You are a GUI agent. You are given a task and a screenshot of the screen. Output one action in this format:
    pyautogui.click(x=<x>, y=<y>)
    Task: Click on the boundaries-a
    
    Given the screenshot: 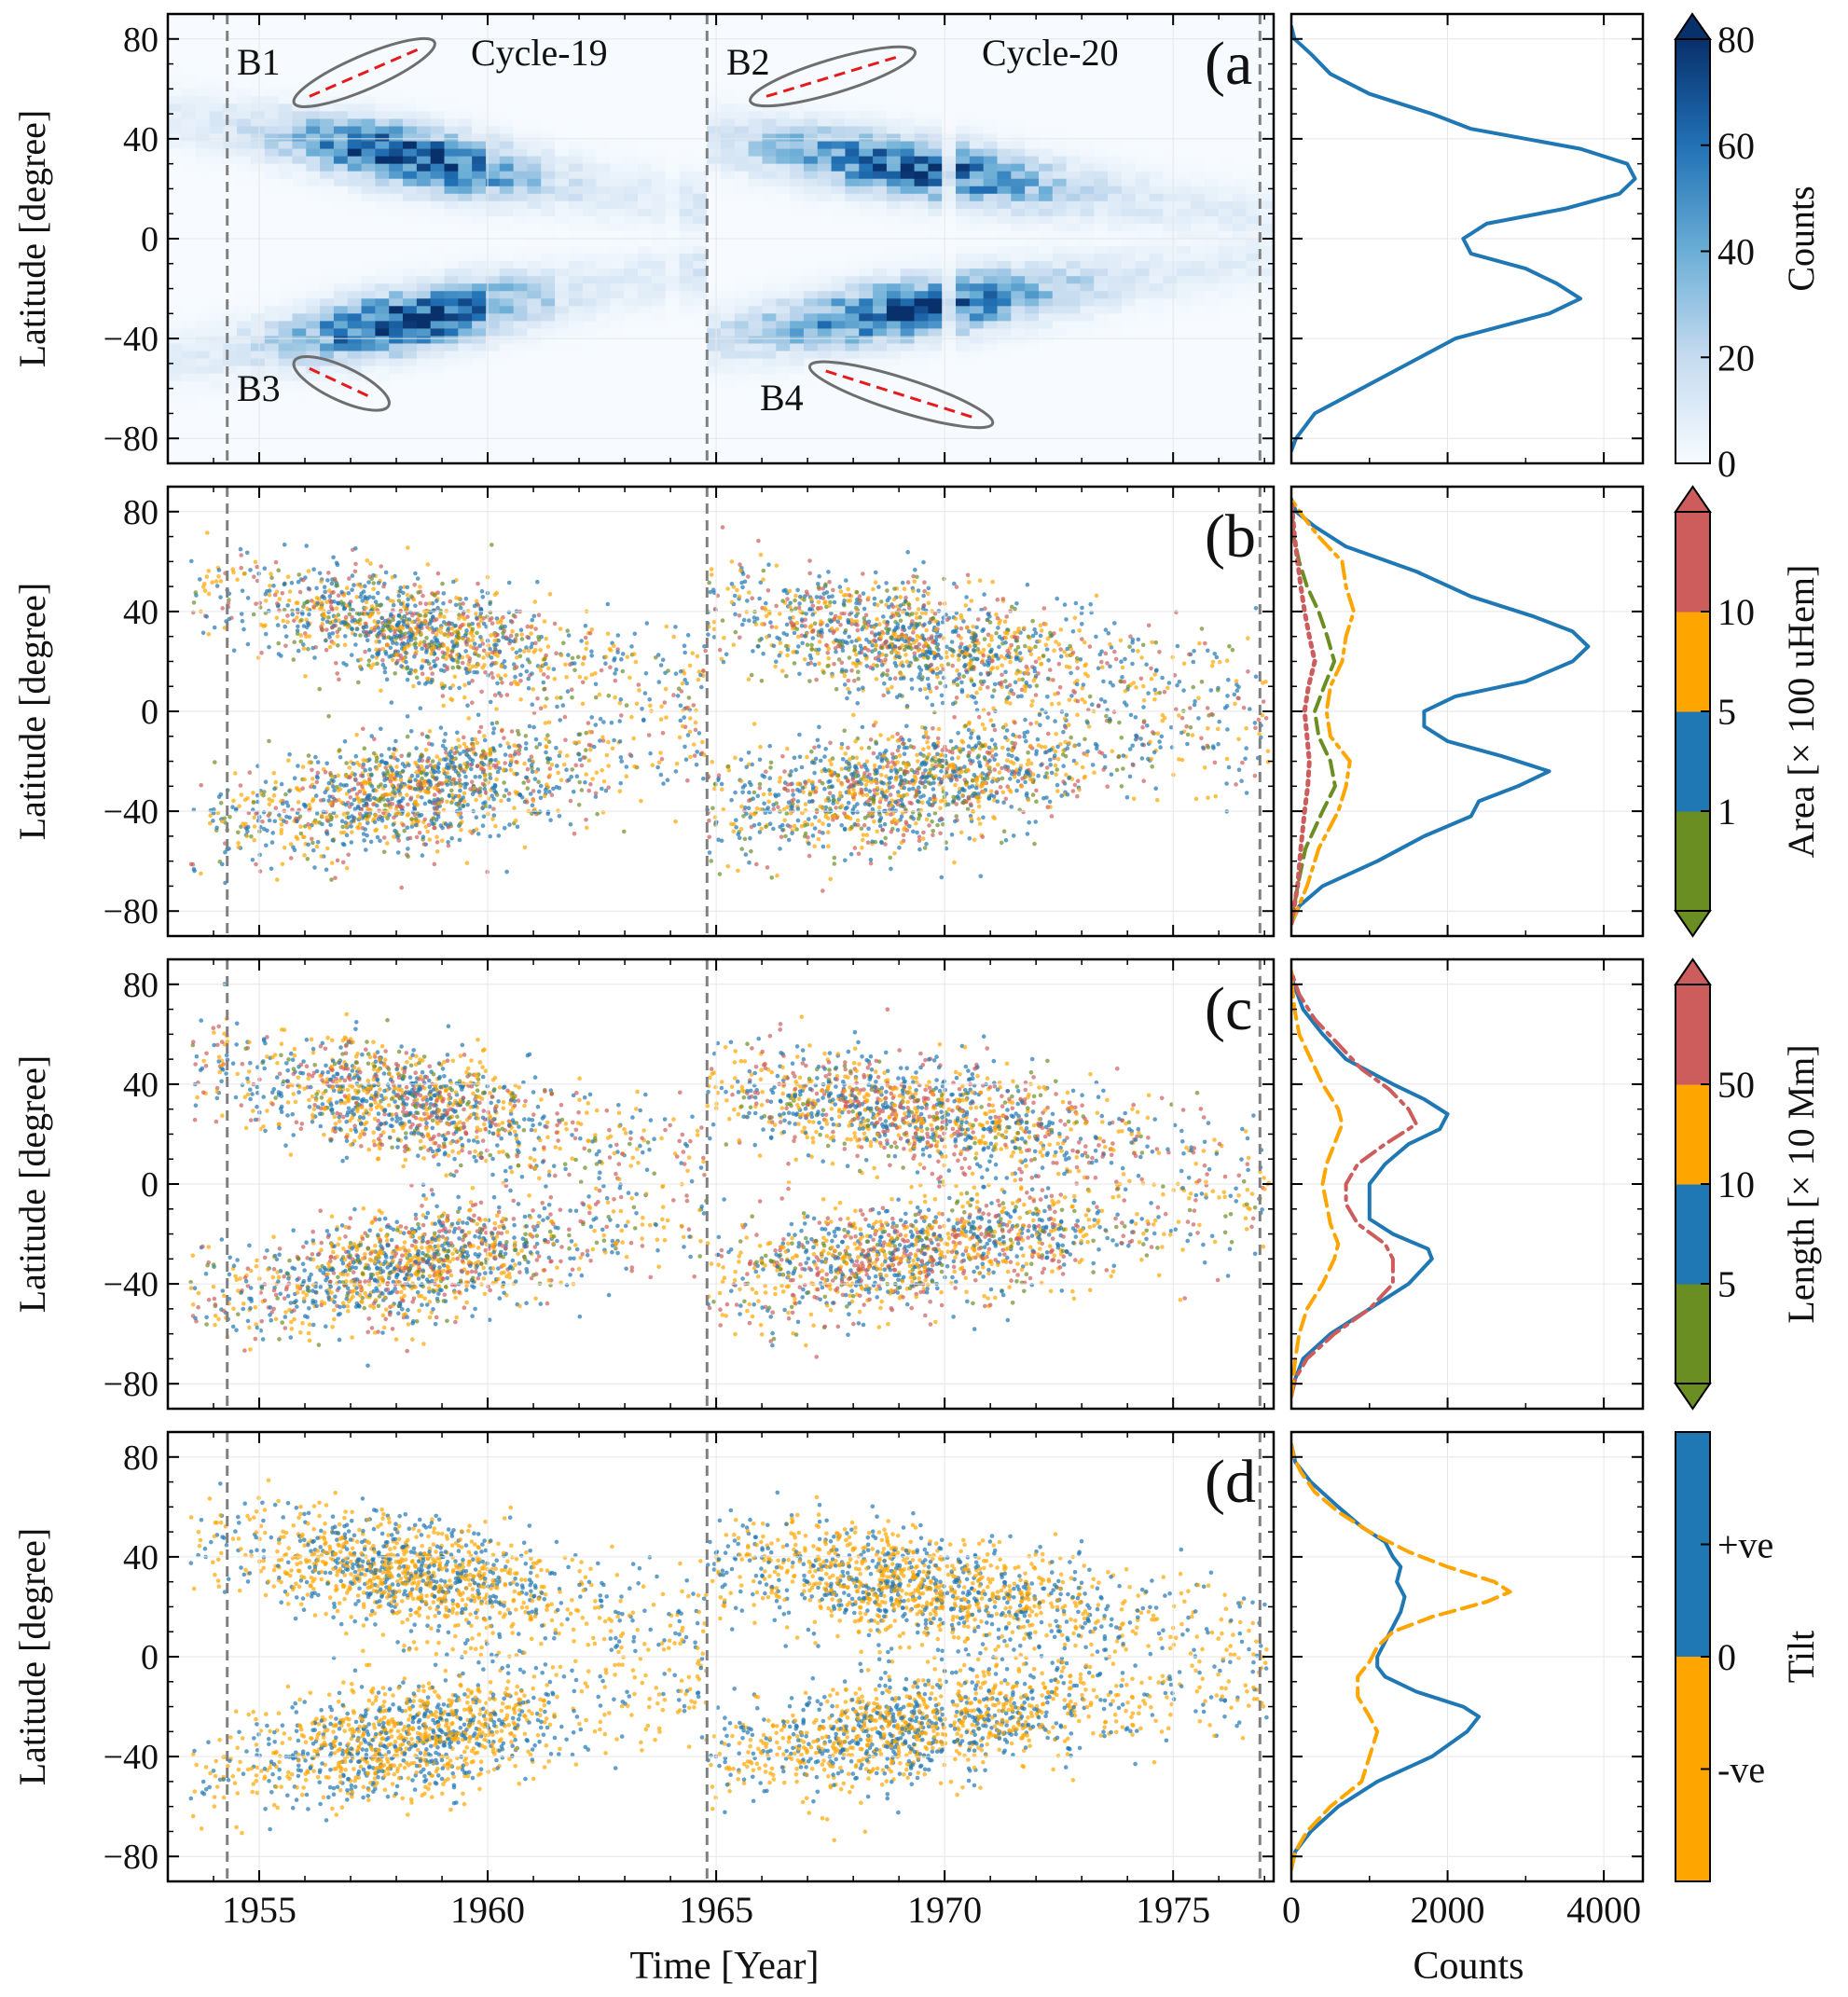 What is the action you would take?
    pyautogui.click(x=744, y=239)
    